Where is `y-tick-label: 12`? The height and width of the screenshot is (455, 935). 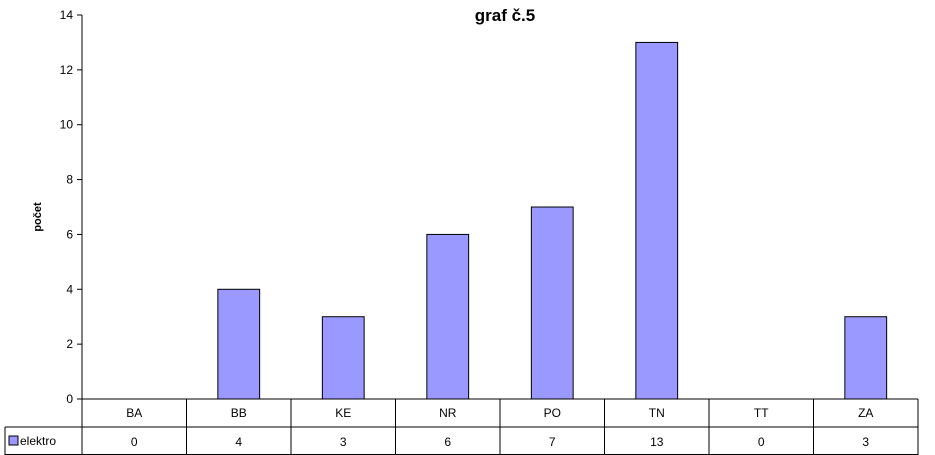 y-tick-label: 12 is located at coordinates (67, 70).